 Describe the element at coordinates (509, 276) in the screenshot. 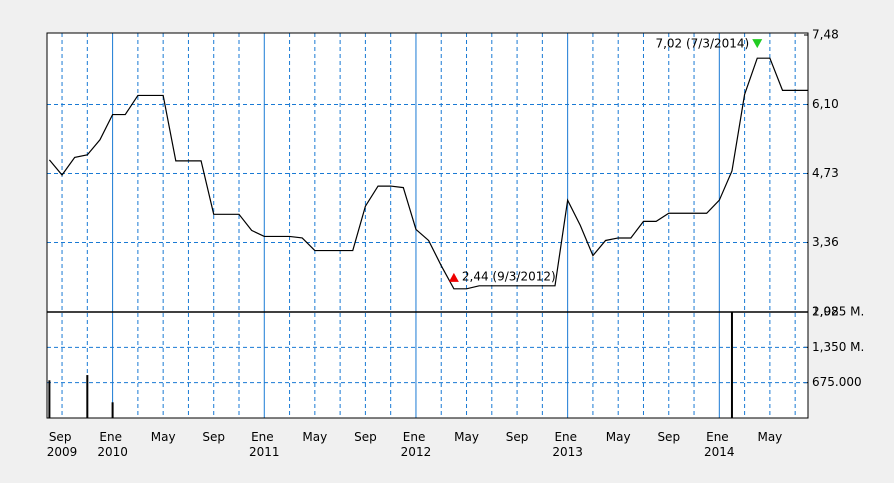

I see `annotation-label: 2,44 (9/3/2012)` at that location.